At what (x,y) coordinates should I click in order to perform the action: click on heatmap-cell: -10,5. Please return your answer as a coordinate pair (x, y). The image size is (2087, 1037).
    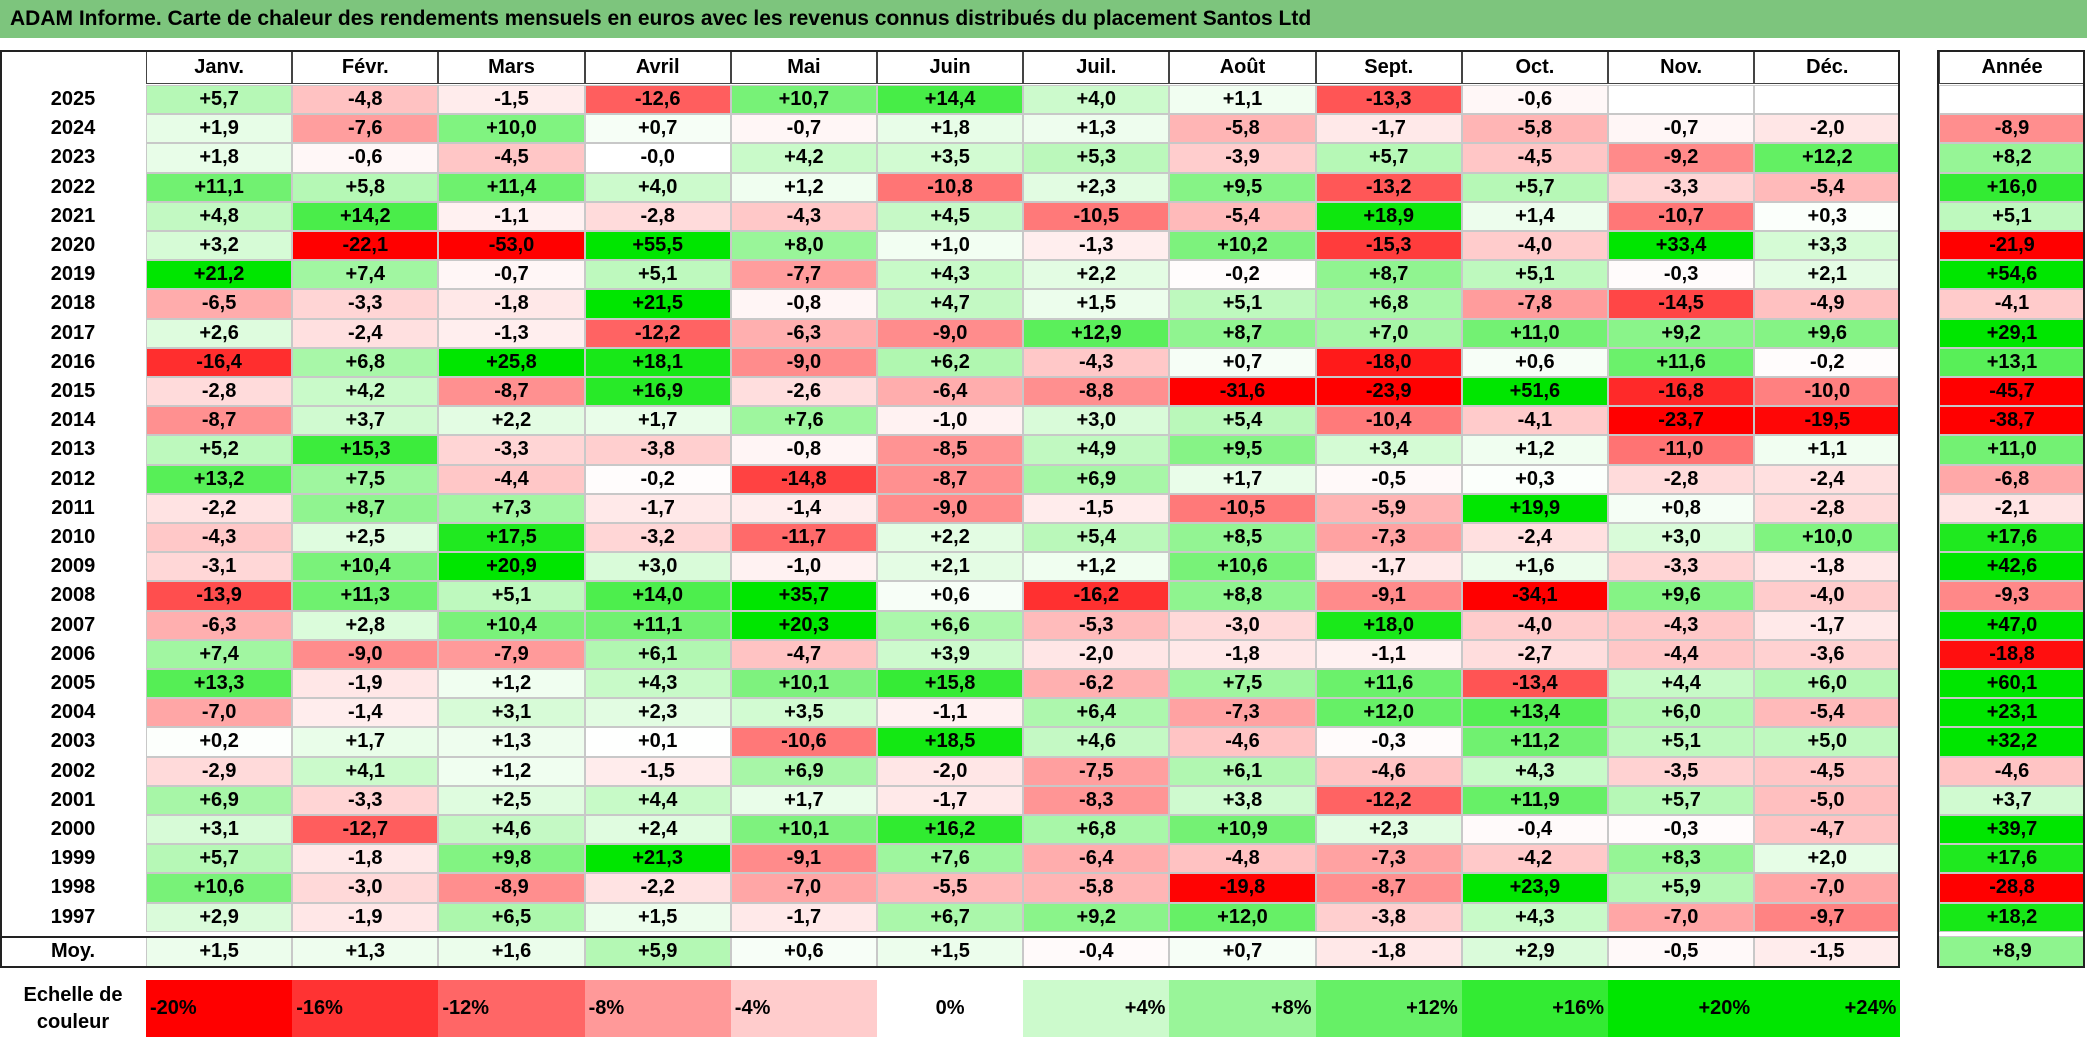
    Looking at the image, I should click on (1096, 216).